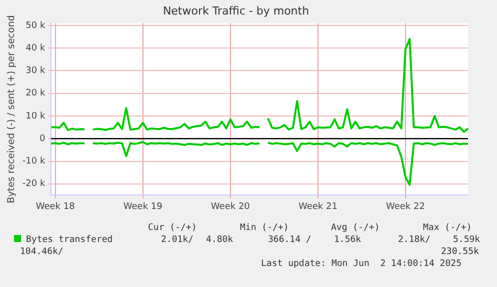  Describe the element at coordinates (220, 240) in the screenshot. I see `text: 4.80k` at that location.